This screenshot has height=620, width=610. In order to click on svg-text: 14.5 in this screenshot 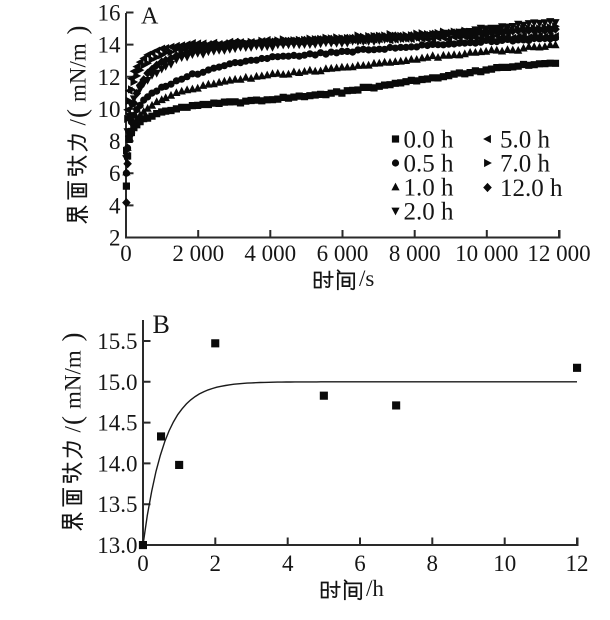, I will do `click(117, 423)`.